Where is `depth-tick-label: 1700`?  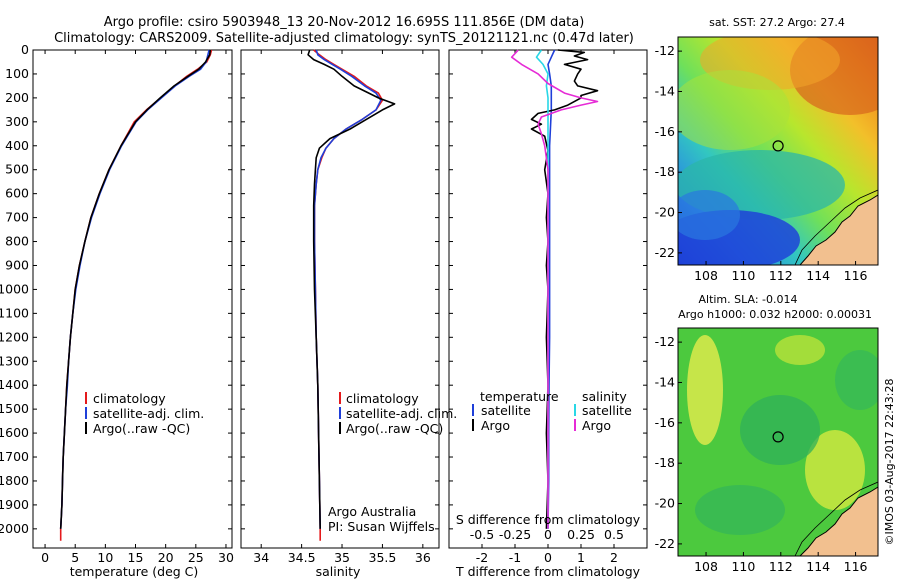
depth-tick-label: 1700 is located at coordinates (14, 456).